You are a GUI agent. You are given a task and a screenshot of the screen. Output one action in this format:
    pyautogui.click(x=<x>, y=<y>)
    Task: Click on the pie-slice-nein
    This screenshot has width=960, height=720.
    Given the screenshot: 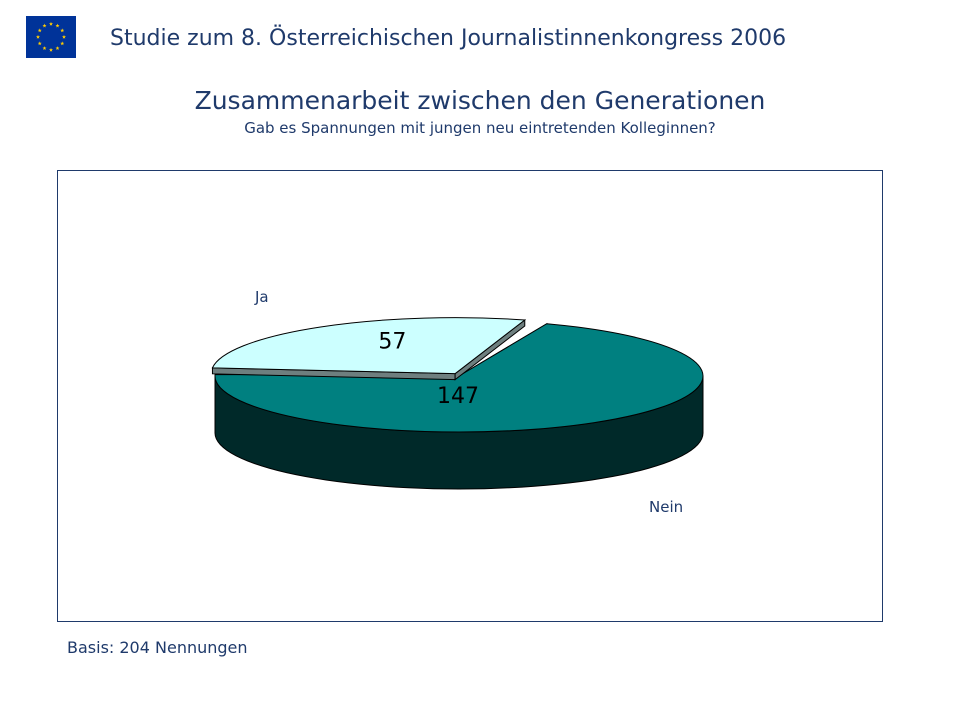 What is the action you would take?
    pyautogui.click(x=459, y=378)
    